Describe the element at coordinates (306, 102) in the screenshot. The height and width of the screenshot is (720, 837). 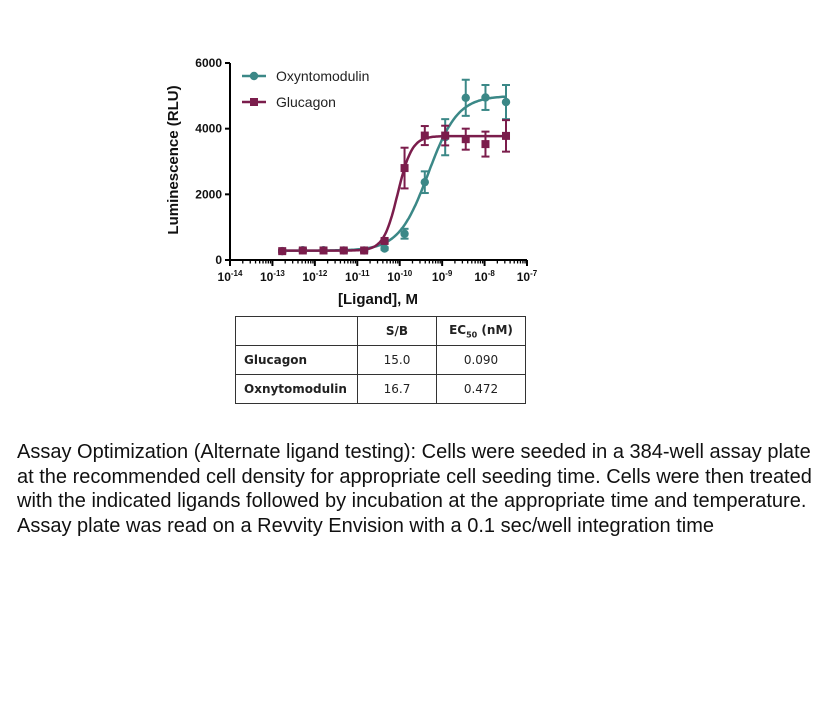
I see `legend-label: Glucagon` at that location.